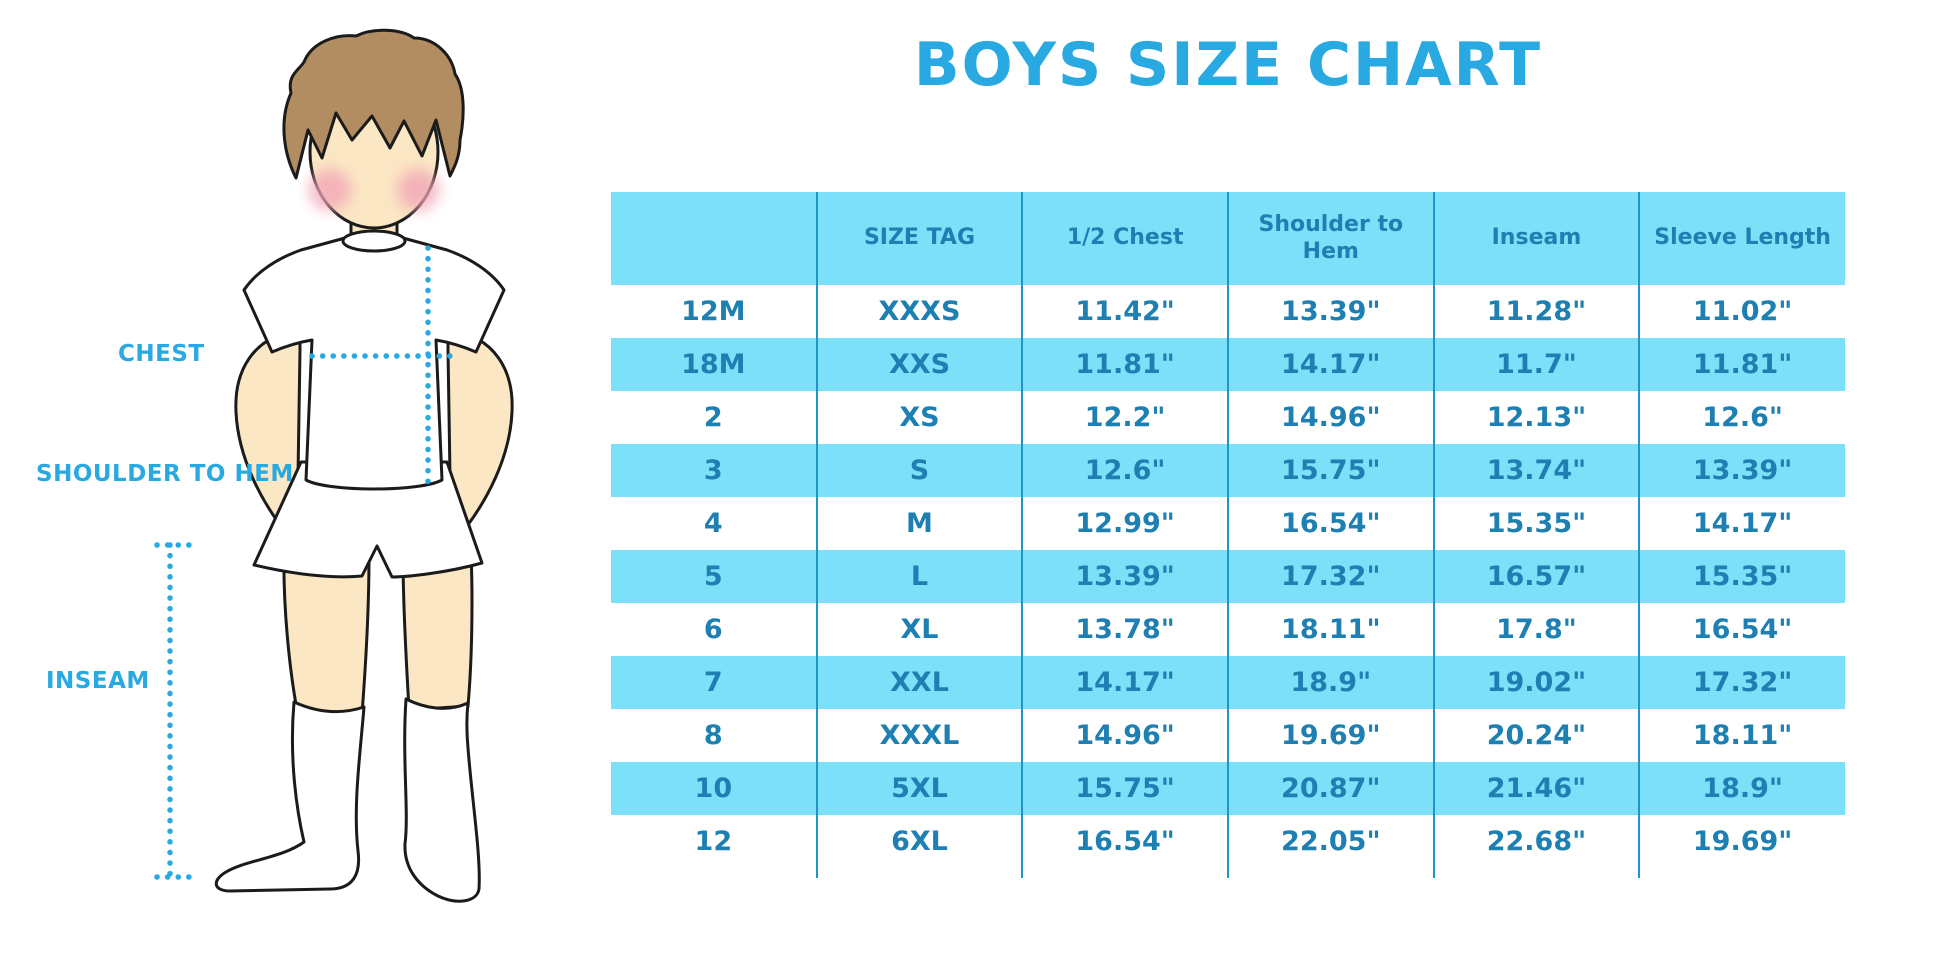 This screenshot has width=1946, height=973. What do you see at coordinates (1741, 238) in the screenshot?
I see `column-header: Sleeve Length` at bounding box center [1741, 238].